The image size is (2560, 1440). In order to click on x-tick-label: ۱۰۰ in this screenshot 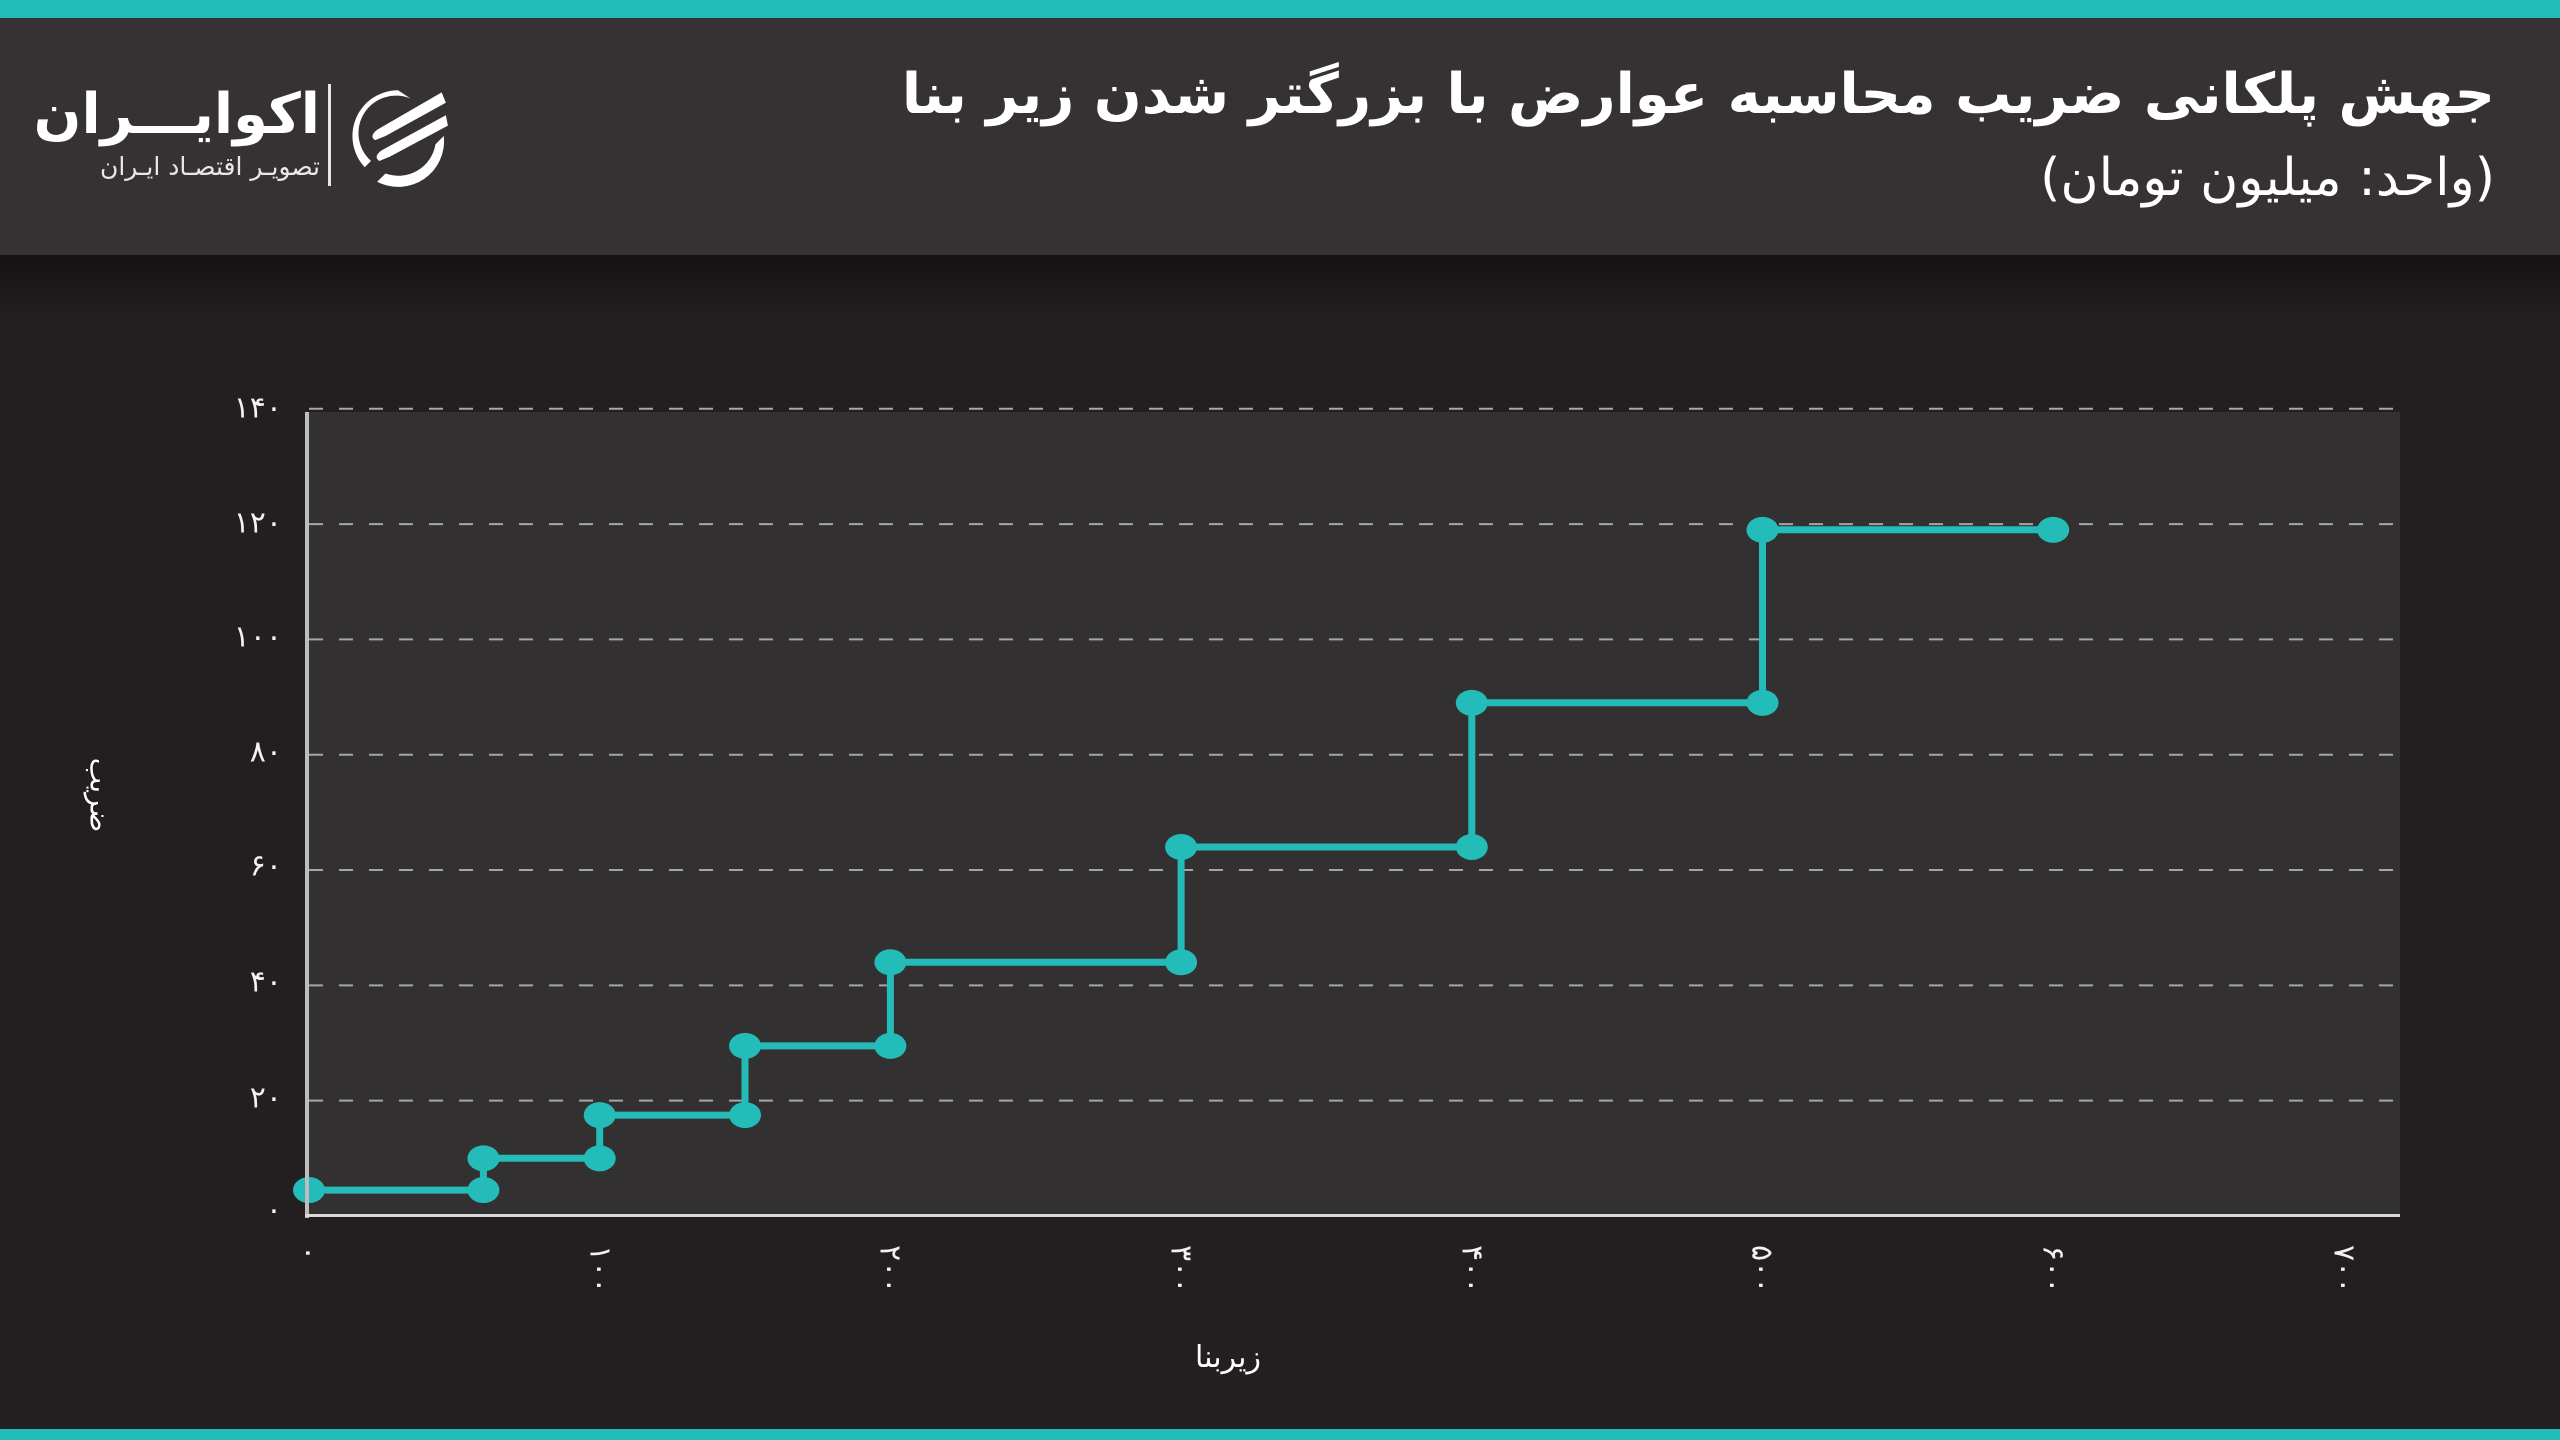, I will do `click(600, 1269)`.